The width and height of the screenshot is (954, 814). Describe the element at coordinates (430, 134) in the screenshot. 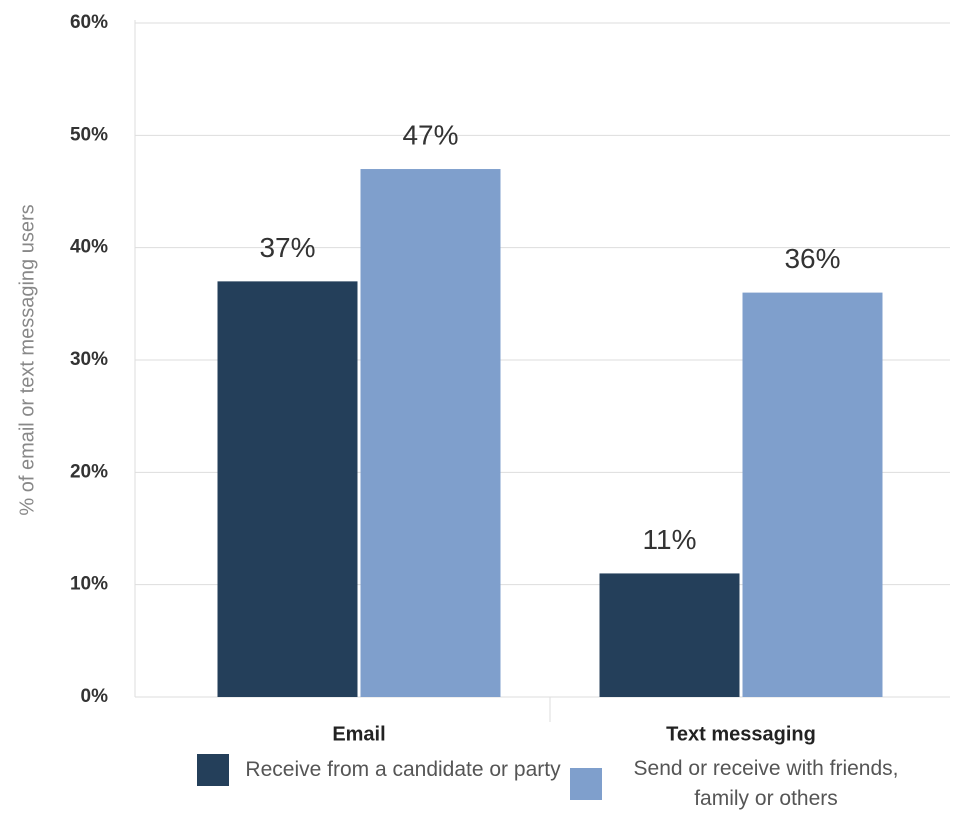

I see `data-label: 47%` at that location.